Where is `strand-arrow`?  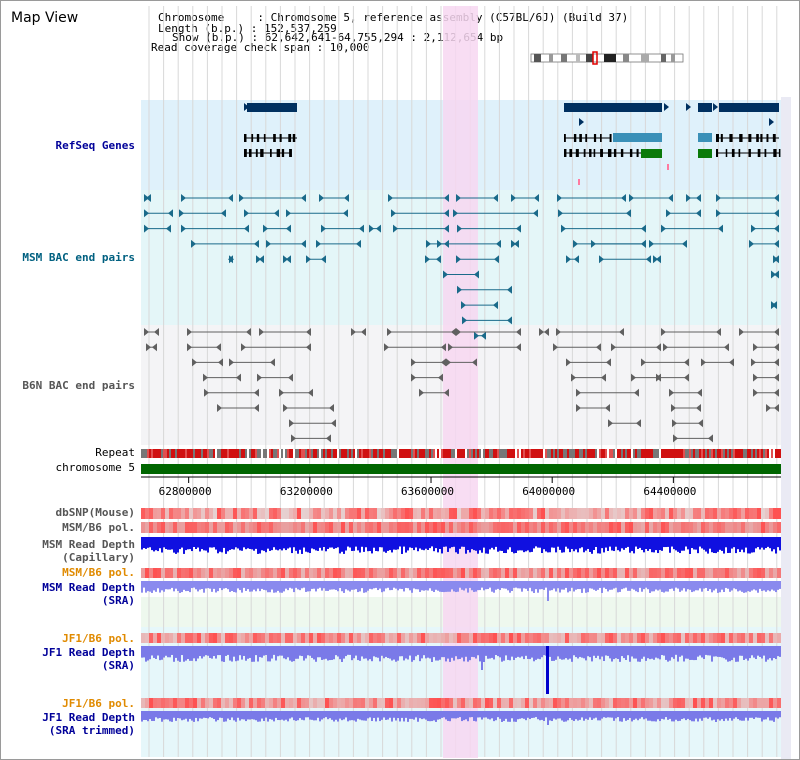
strand-arrow is located at coordinates (666, 107).